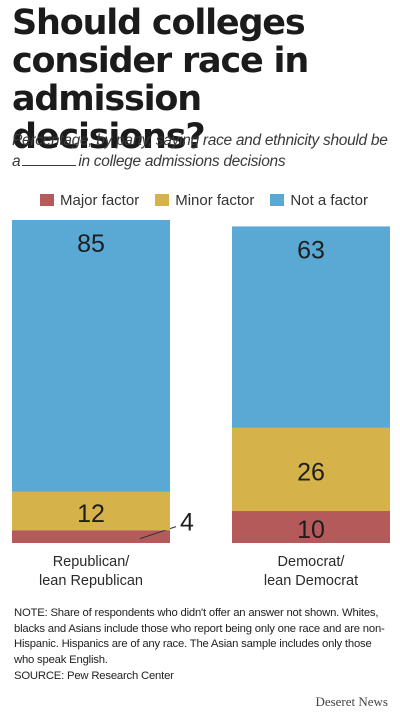 The width and height of the screenshot is (400, 712). Describe the element at coordinates (215, 200) in the screenshot. I see `legend-label-minor: Minor factor` at that location.